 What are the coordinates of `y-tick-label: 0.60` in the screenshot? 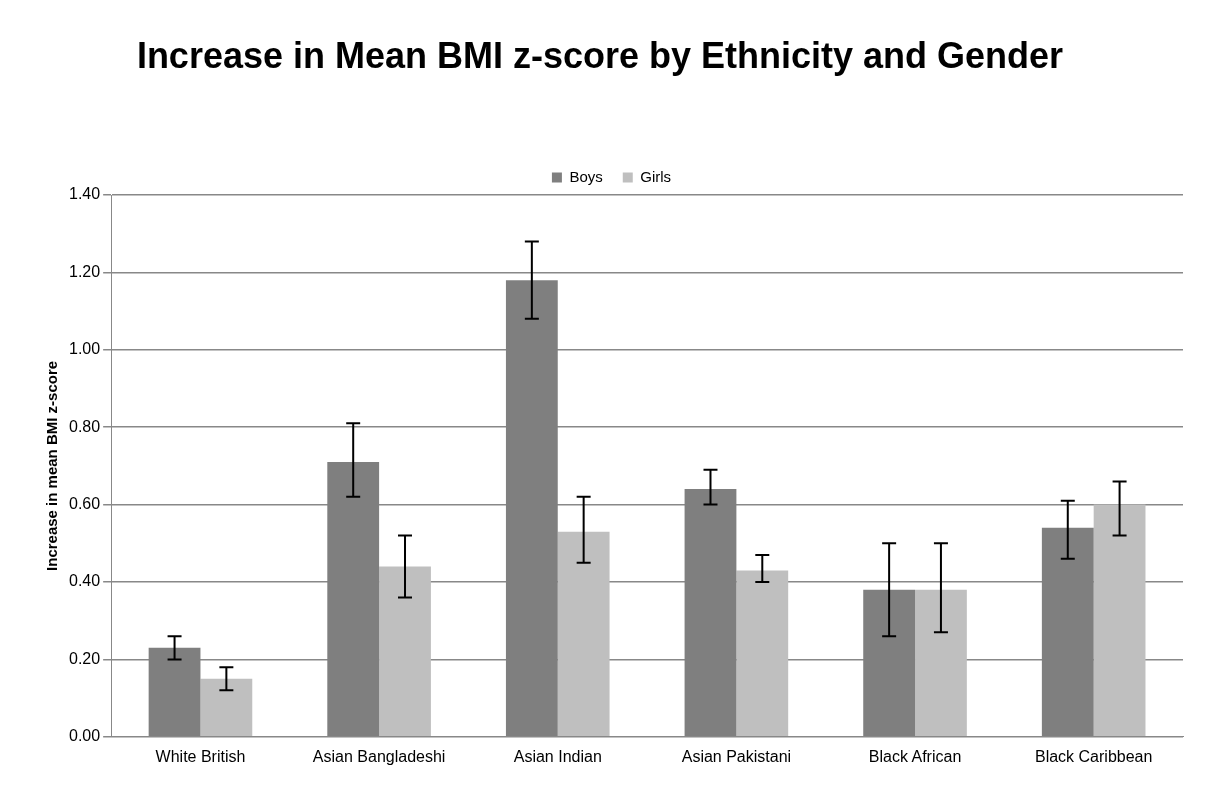 It's located at (85, 504).